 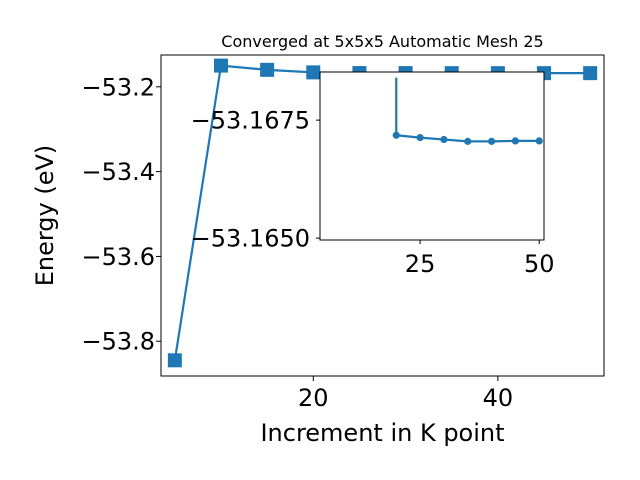 What do you see at coordinates (498, 398) in the screenshot?
I see `main-x-tick-label: 40` at bounding box center [498, 398].